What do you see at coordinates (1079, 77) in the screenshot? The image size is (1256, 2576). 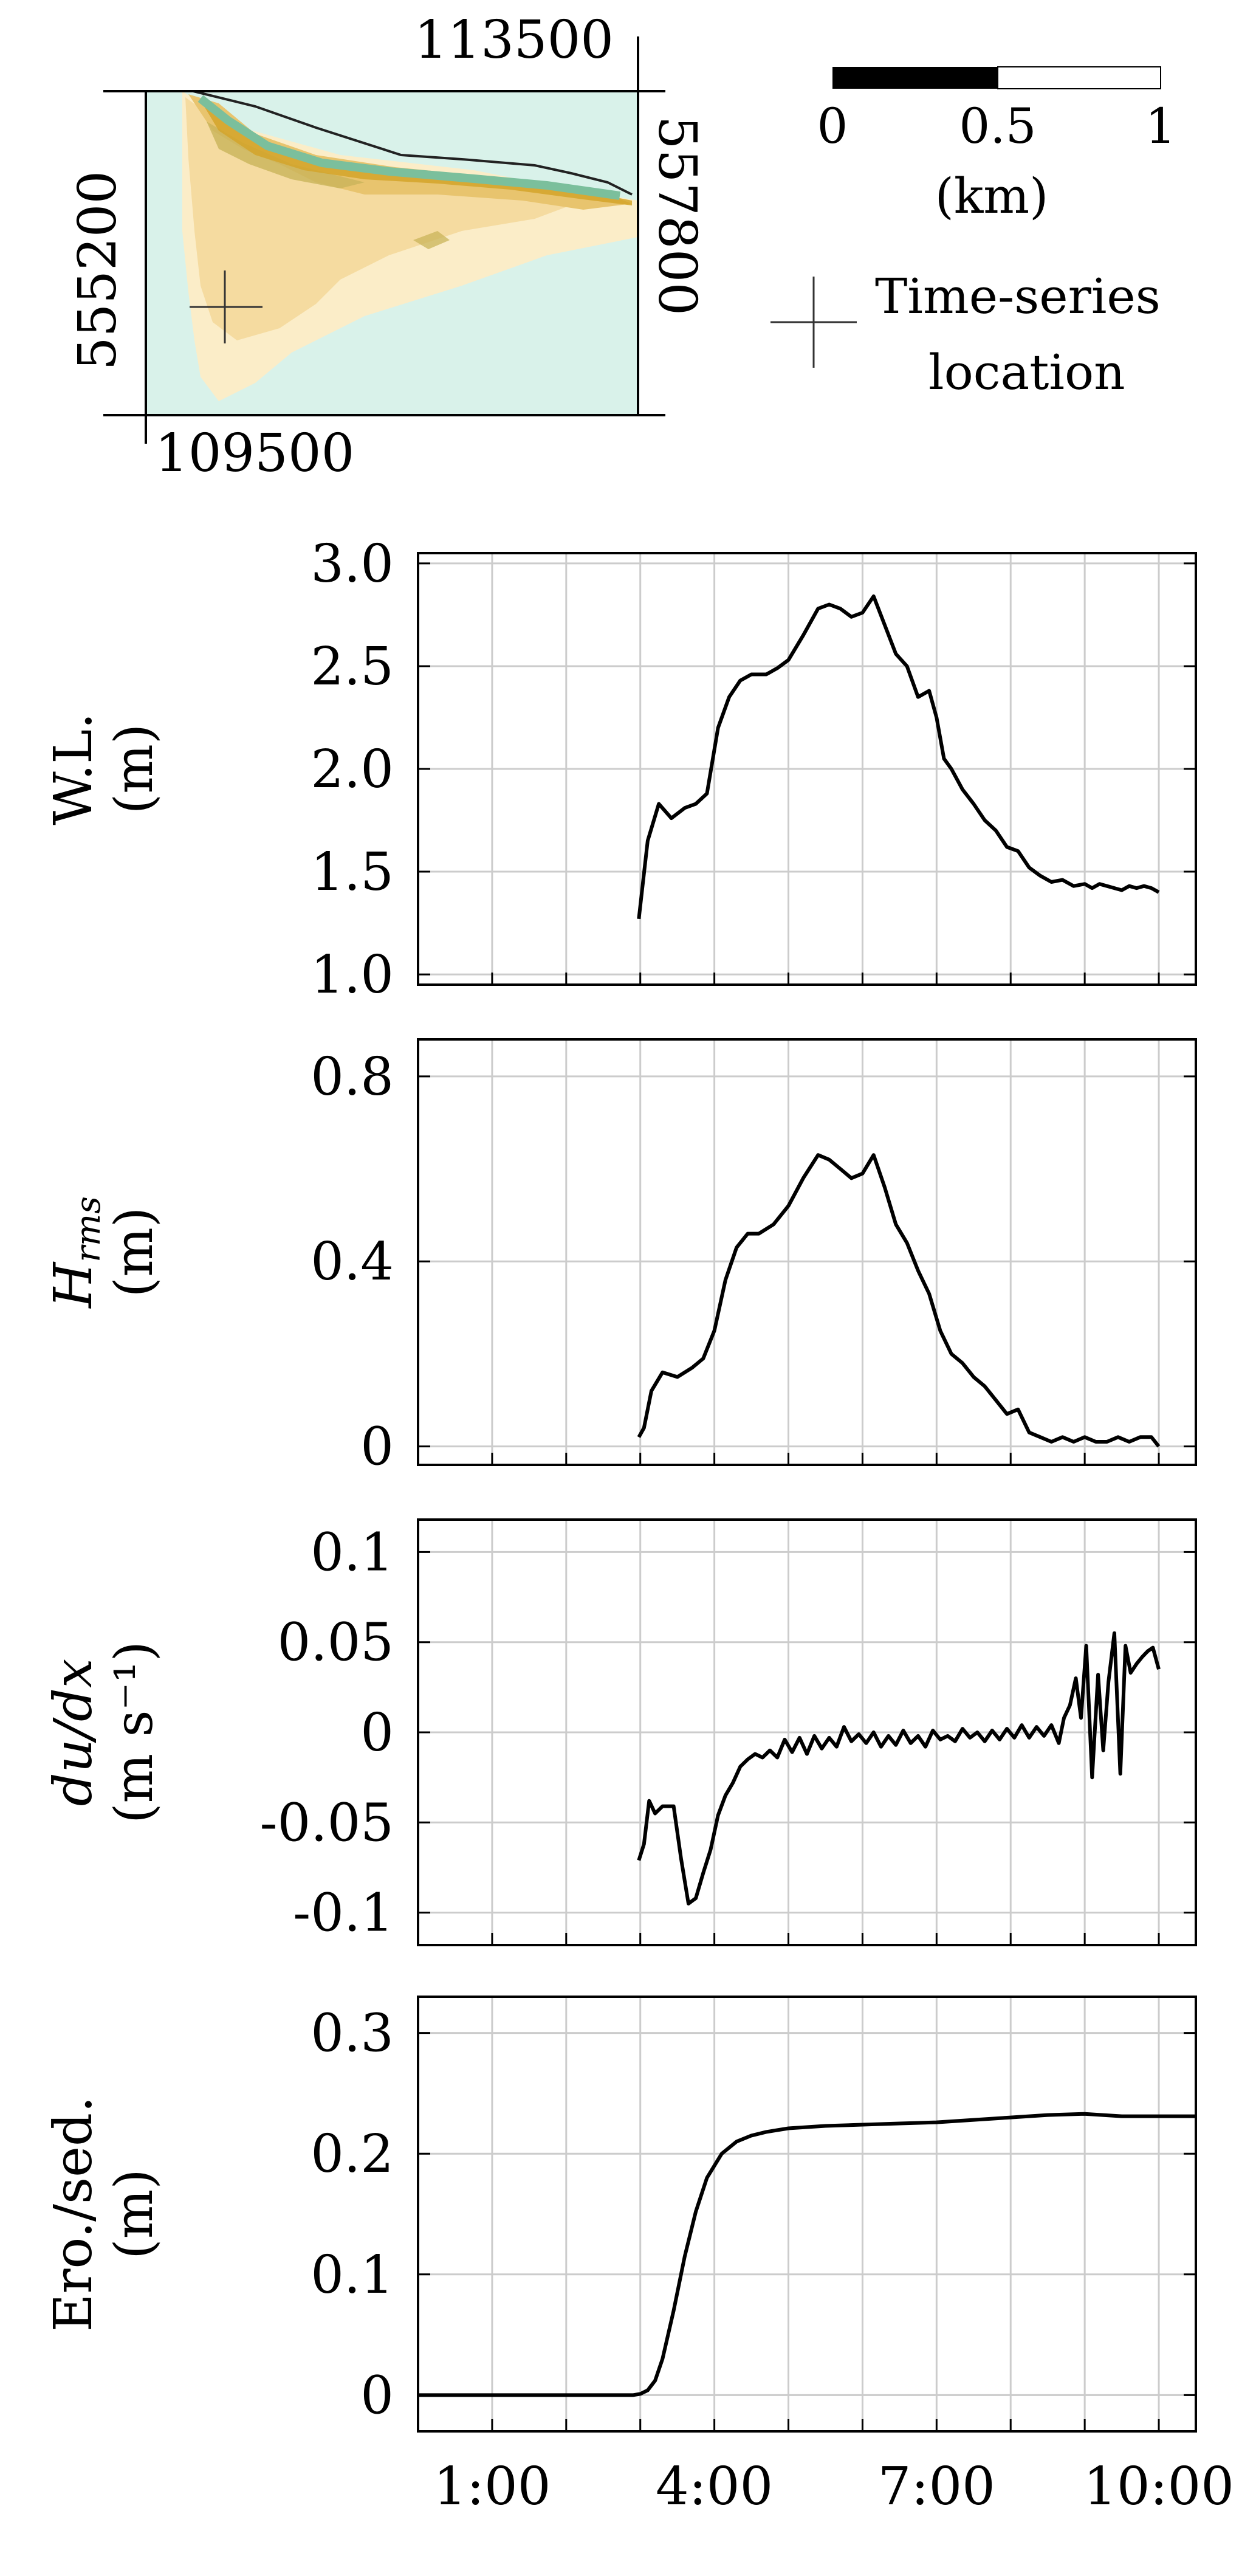 I see `scale-bar-white` at bounding box center [1079, 77].